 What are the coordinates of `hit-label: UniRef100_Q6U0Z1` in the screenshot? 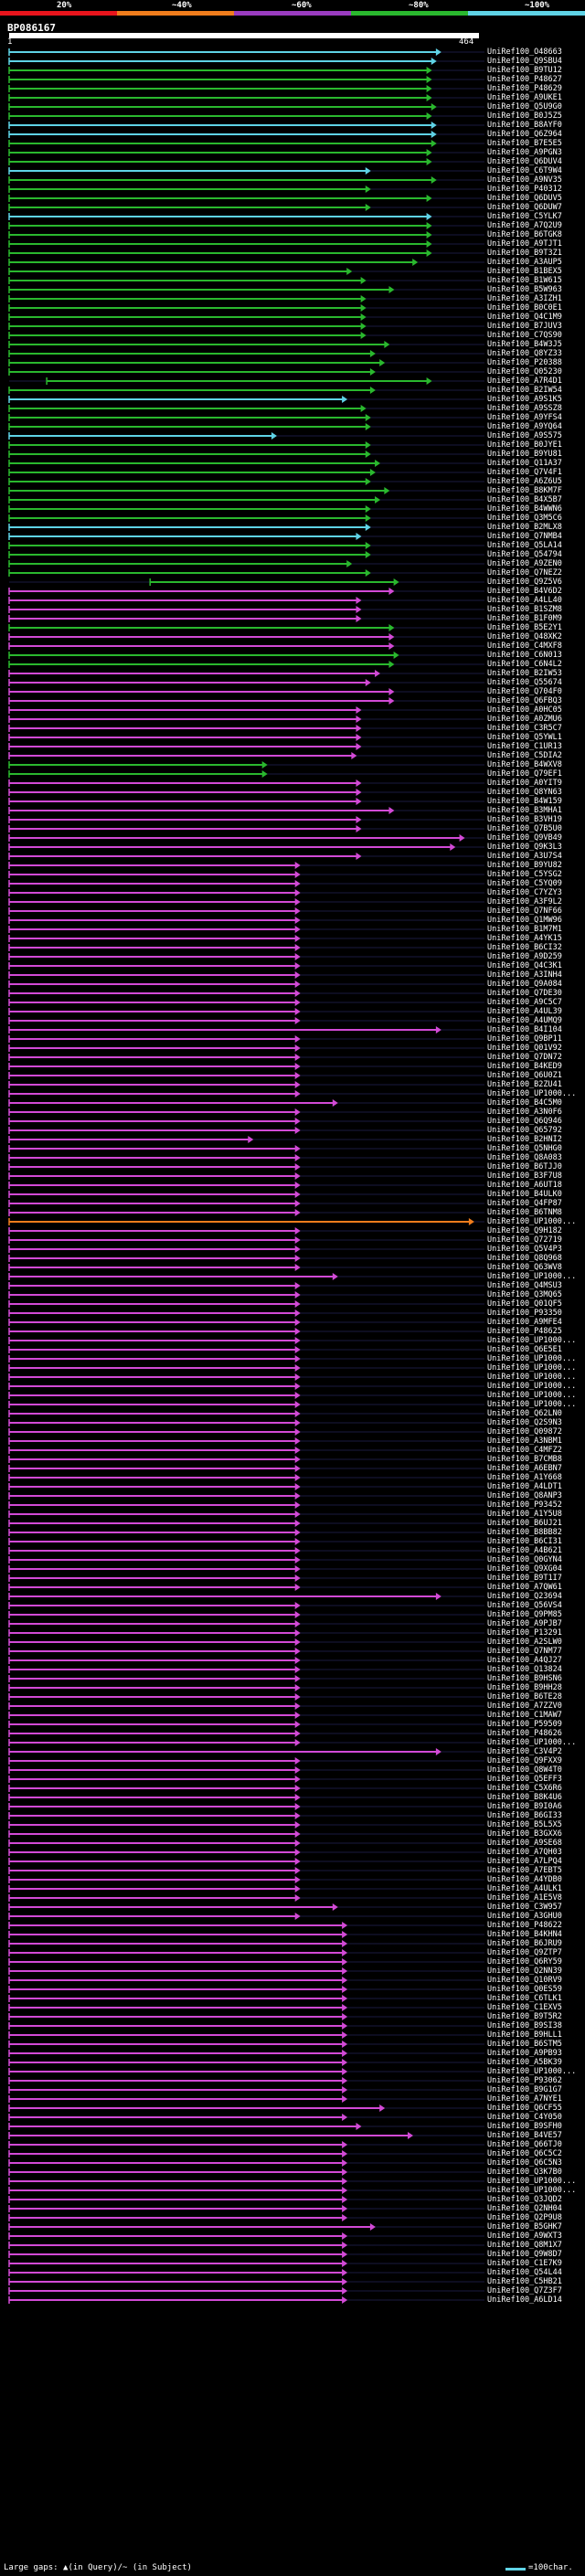 It's located at (524, 1075).